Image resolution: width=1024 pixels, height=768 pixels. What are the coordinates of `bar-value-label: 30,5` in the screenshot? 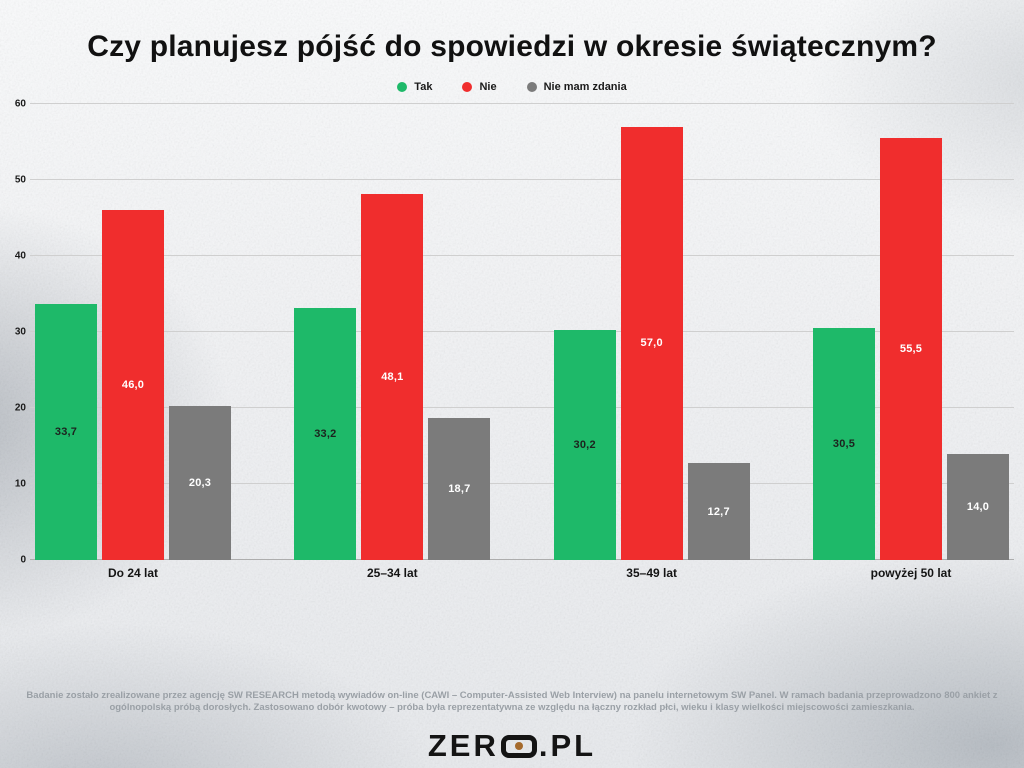 It's located at (844, 444).